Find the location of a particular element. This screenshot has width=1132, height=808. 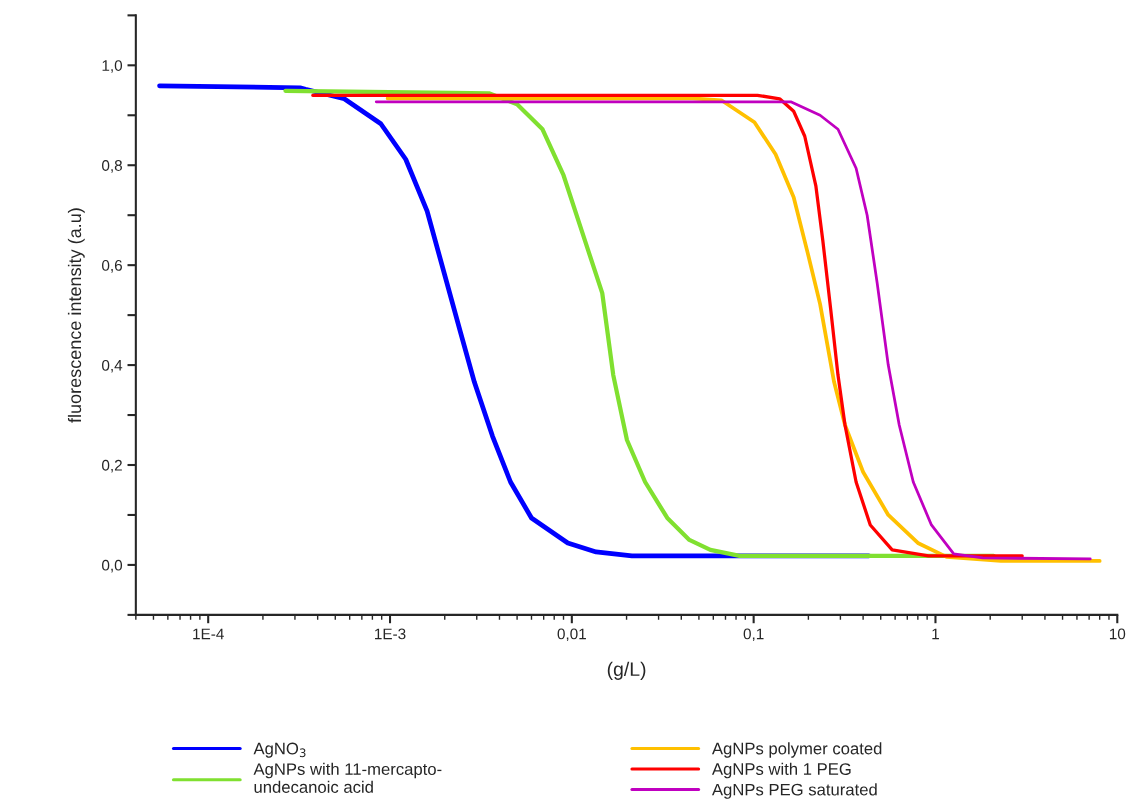

x-tick-label: 1E-4 is located at coordinates (208, 634).